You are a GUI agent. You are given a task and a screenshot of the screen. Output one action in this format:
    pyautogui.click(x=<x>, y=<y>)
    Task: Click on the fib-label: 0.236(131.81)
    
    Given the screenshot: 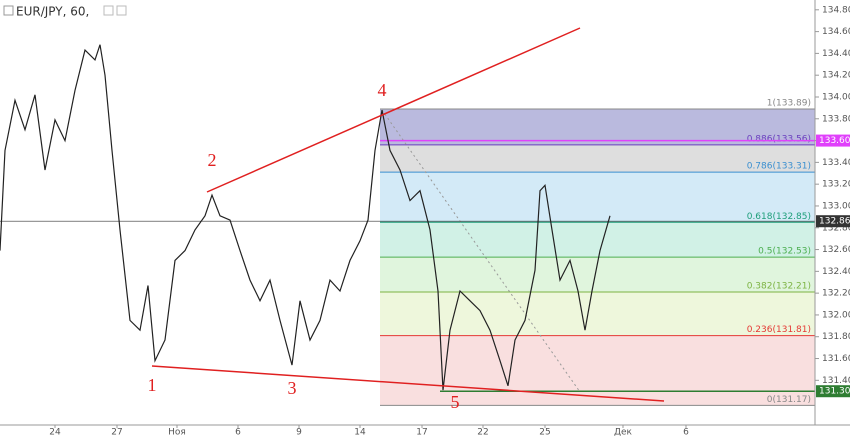 What is the action you would take?
    pyautogui.click(x=779, y=330)
    